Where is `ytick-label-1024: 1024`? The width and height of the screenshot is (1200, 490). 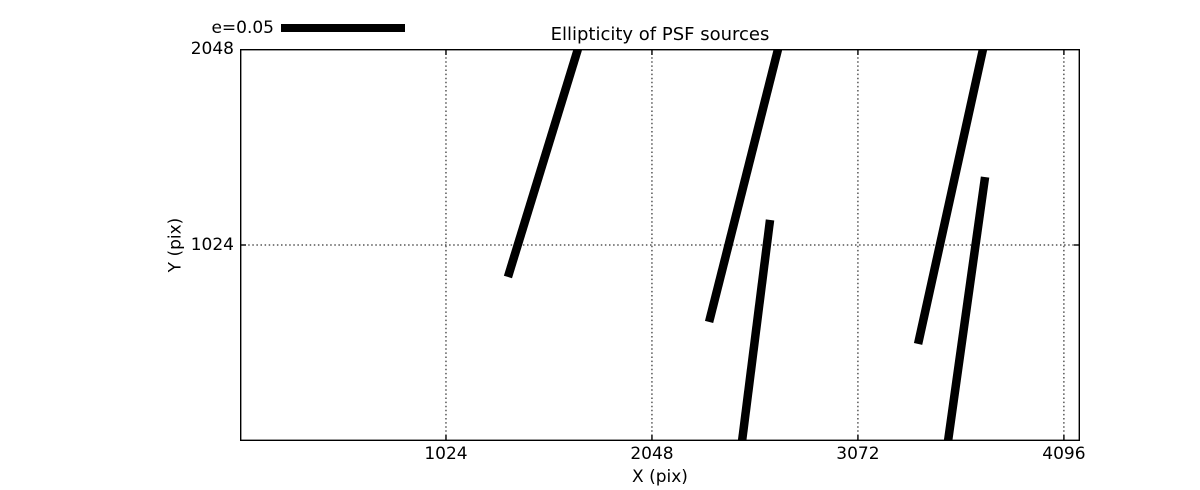
ytick-label-1024: 1024 is located at coordinates (212, 245).